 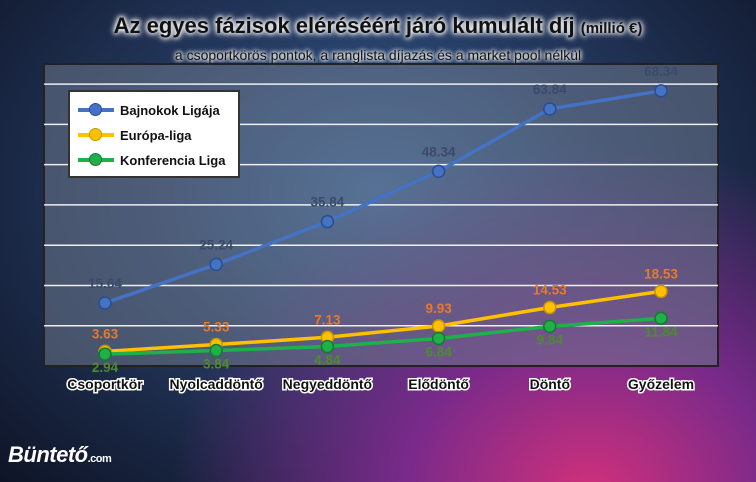 I want to click on data-label: 11.84, so click(x=661, y=331).